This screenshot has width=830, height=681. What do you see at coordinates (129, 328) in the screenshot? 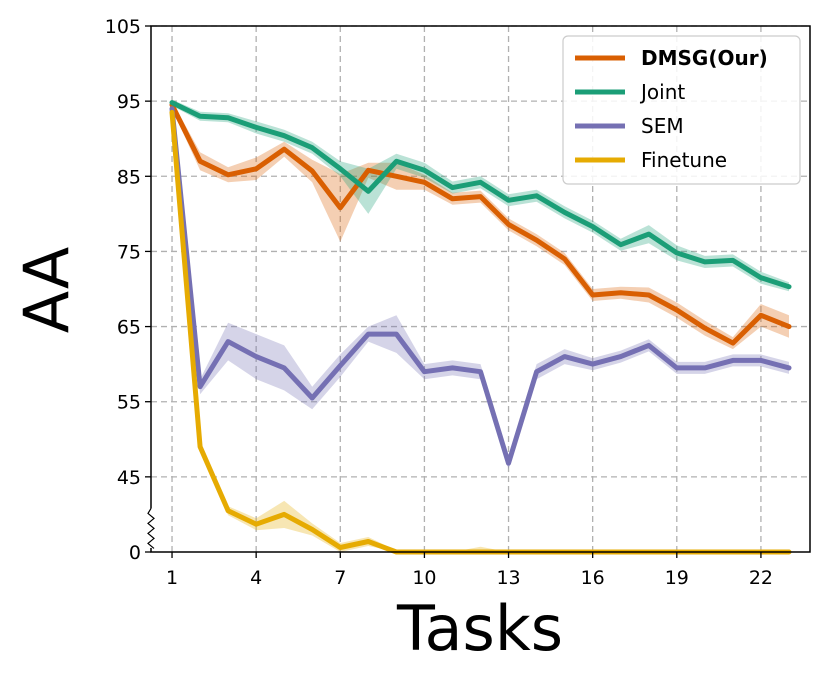
I see `y-tick-label: 65` at bounding box center [129, 328].